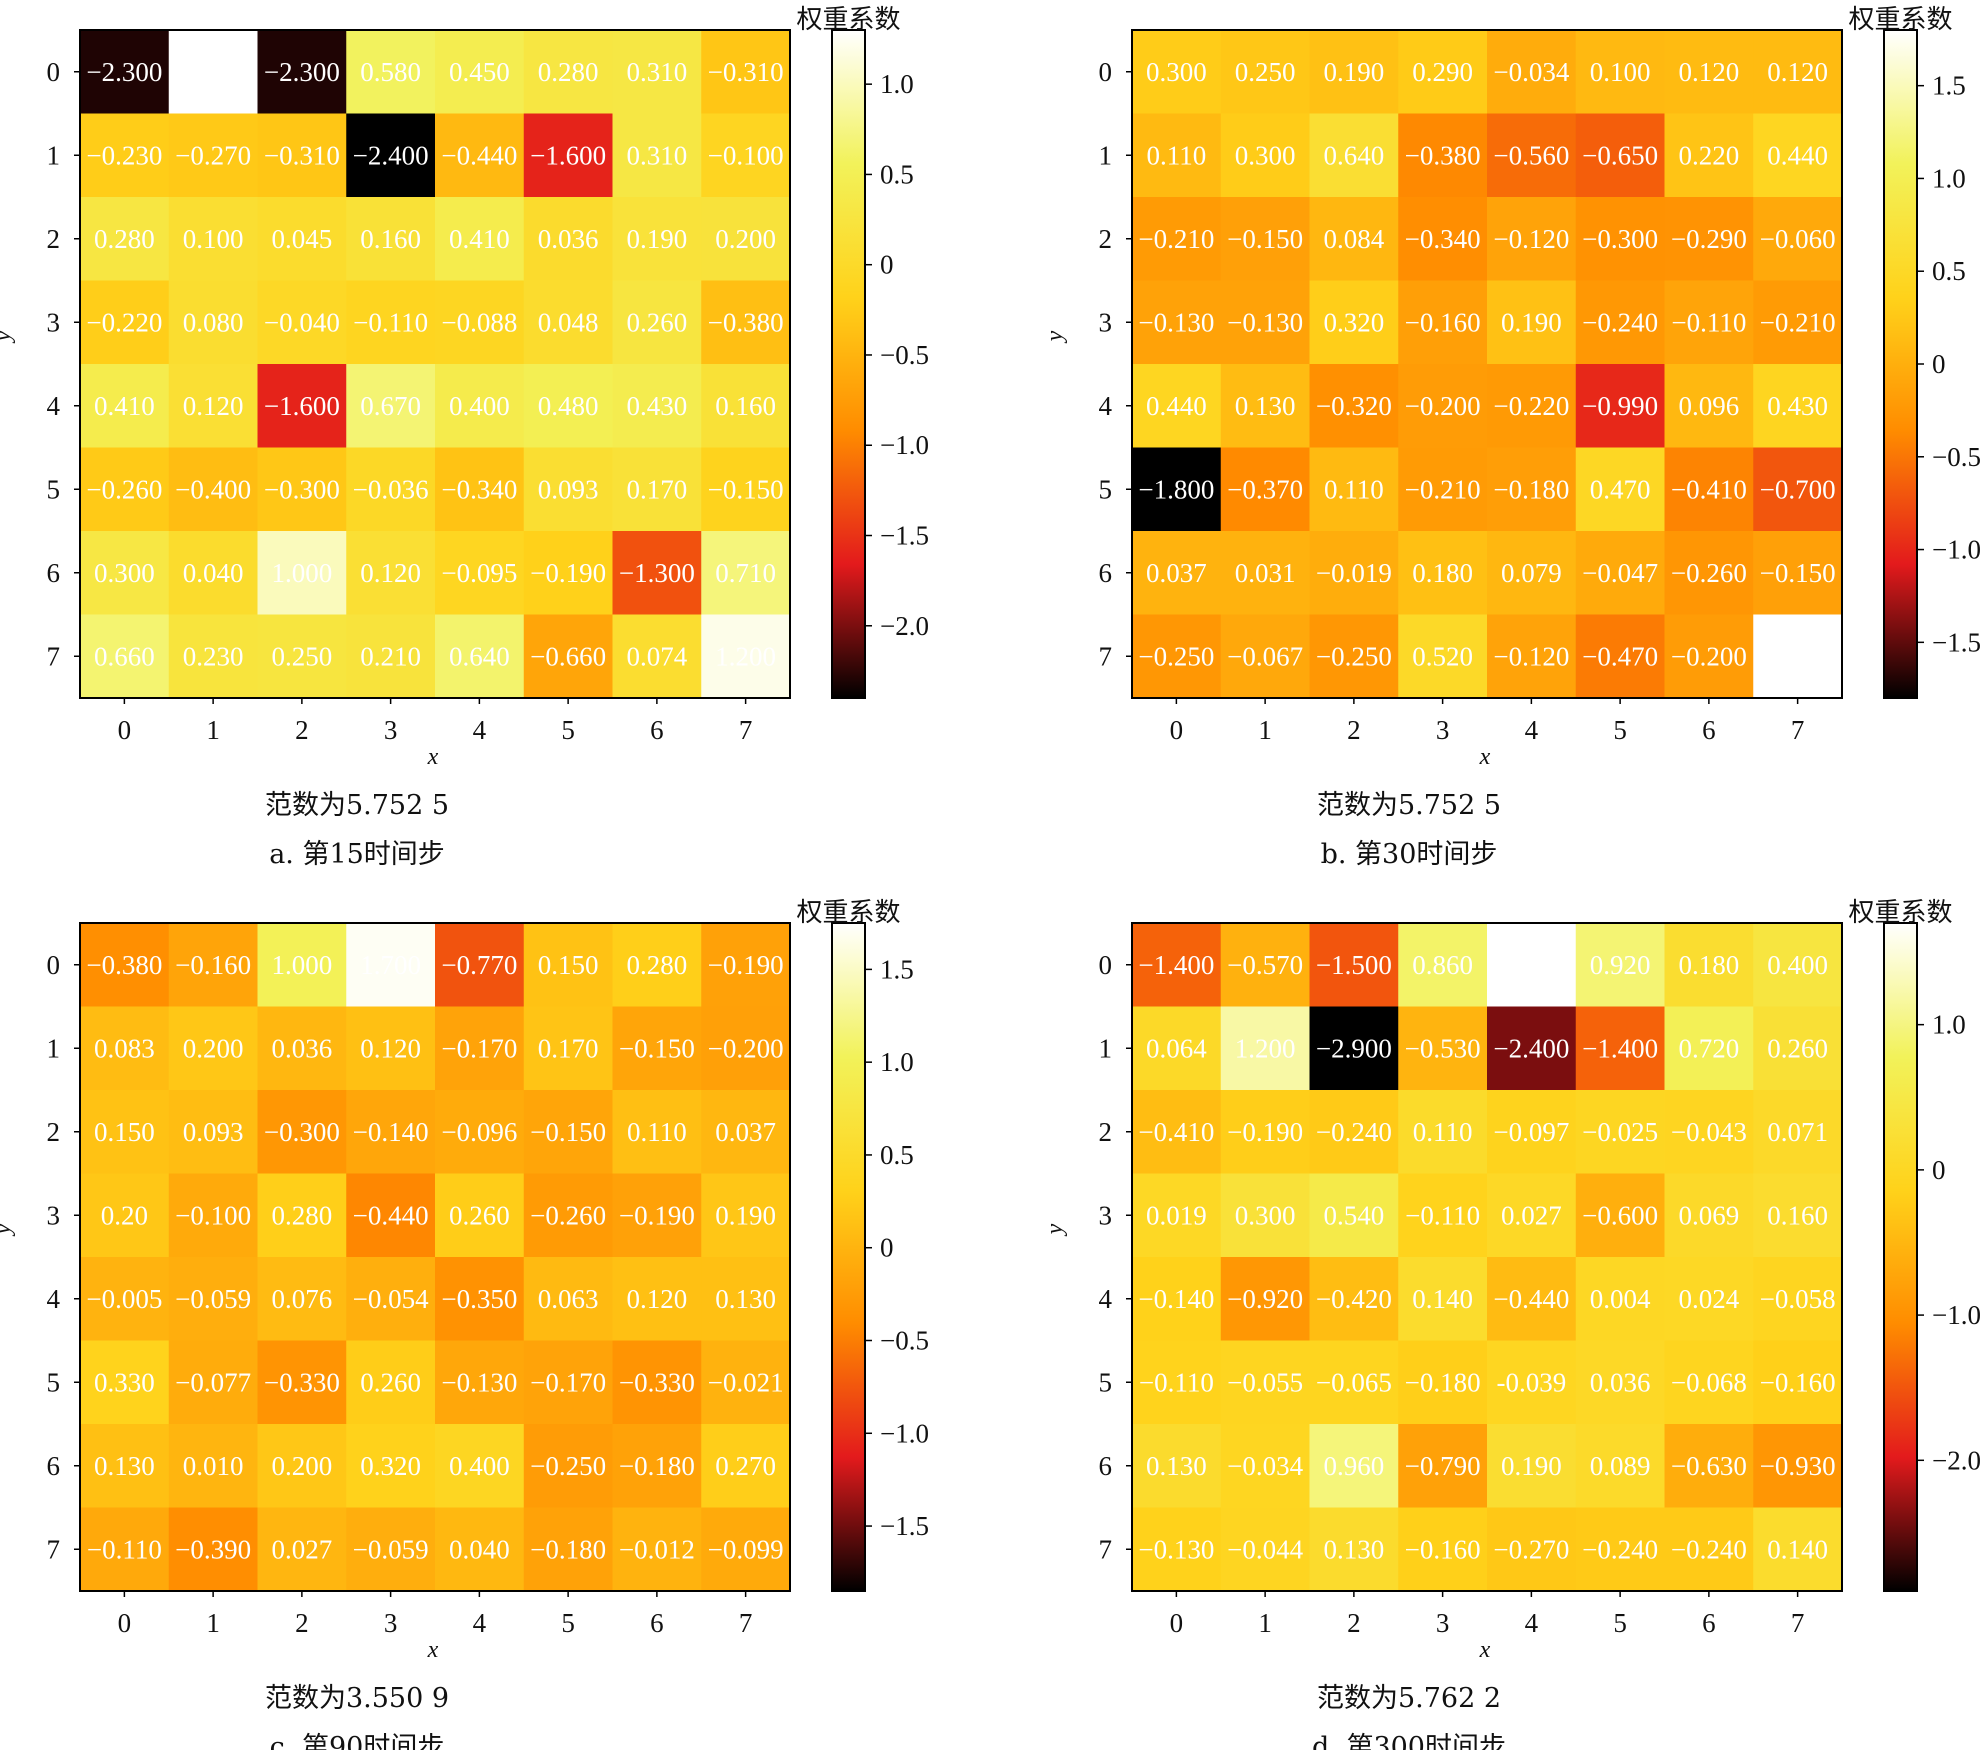 The width and height of the screenshot is (1988, 1750). What do you see at coordinates (1620, 239) in the screenshot?
I see `cell-value-label: −0.300` at bounding box center [1620, 239].